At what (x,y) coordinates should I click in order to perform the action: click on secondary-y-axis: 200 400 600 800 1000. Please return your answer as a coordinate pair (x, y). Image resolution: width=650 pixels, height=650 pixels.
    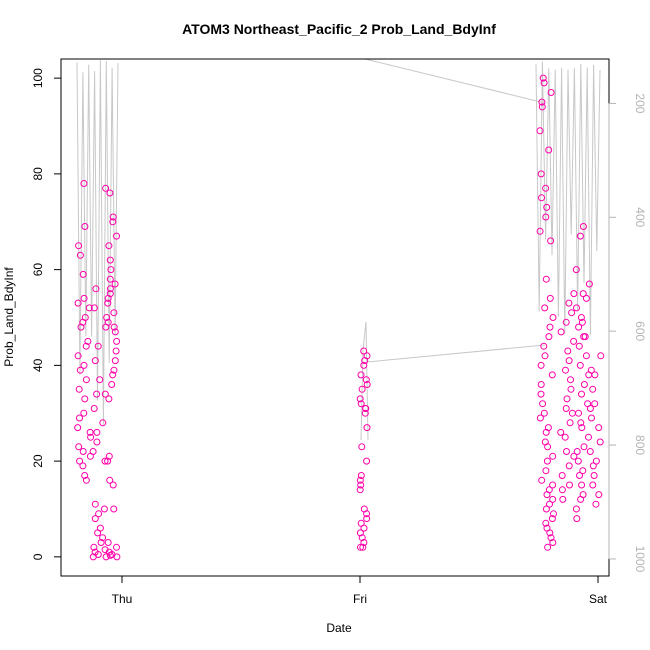
    Looking at the image, I should click on (627, 333).